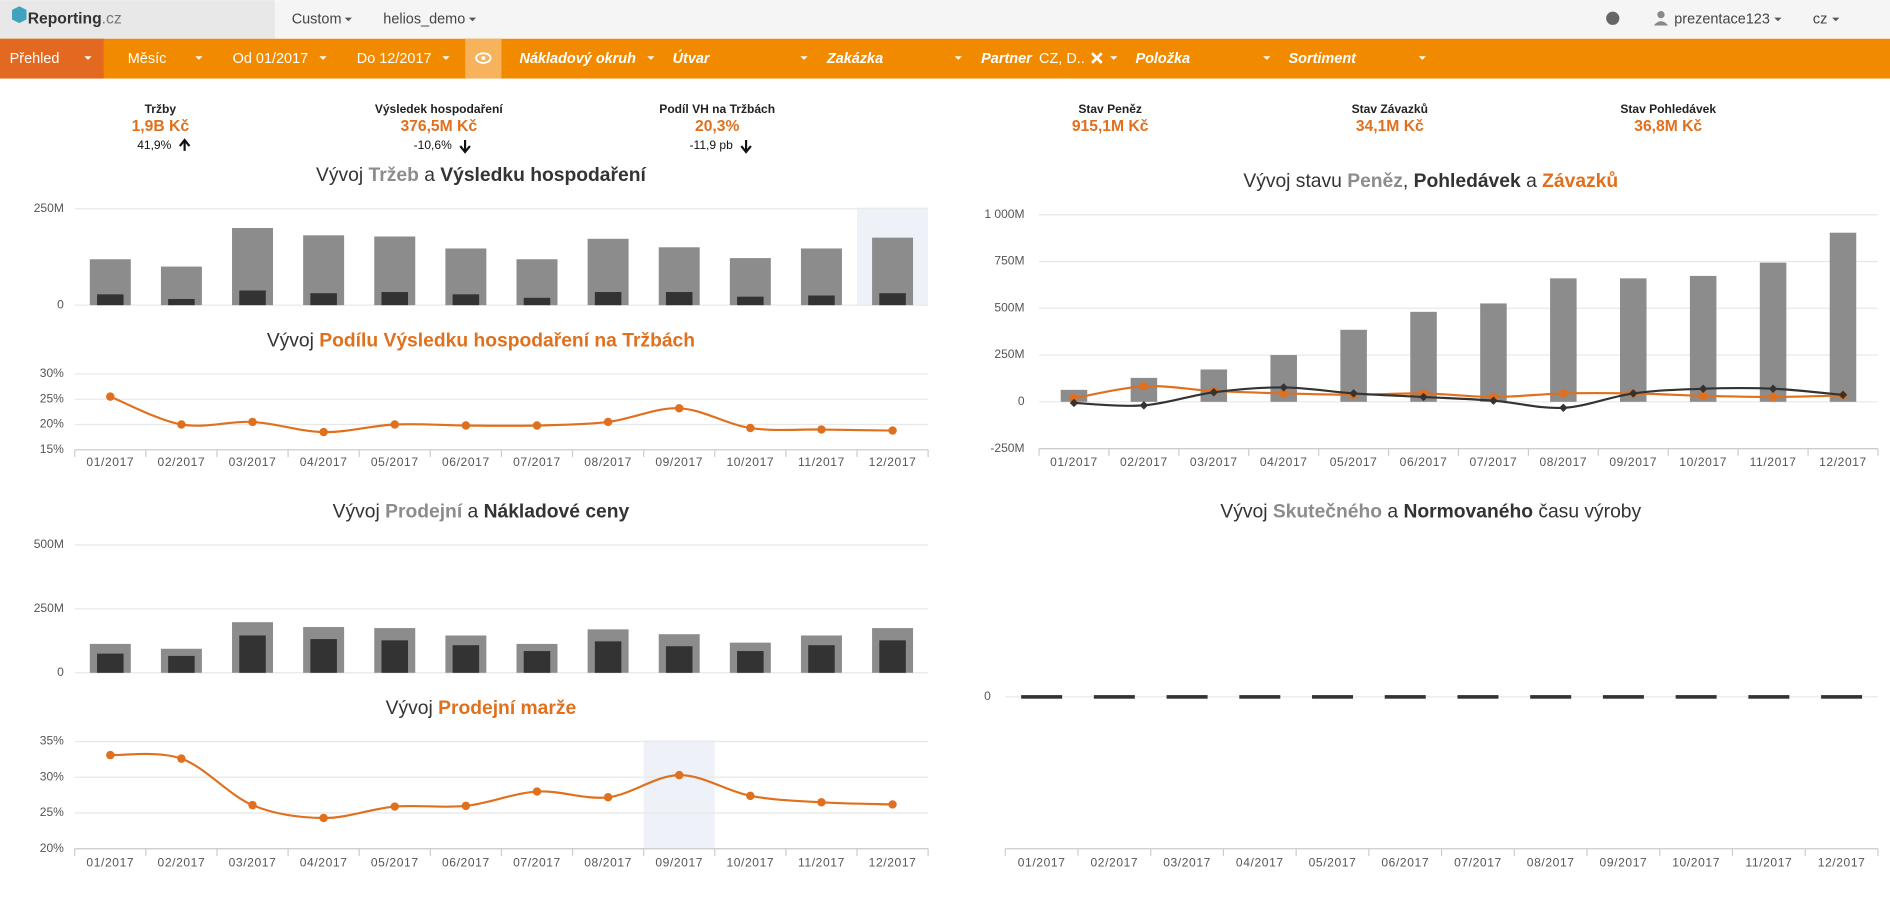  Describe the element at coordinates (317, 19) in the screenshot. I see `menu-item: Custom` at that location.